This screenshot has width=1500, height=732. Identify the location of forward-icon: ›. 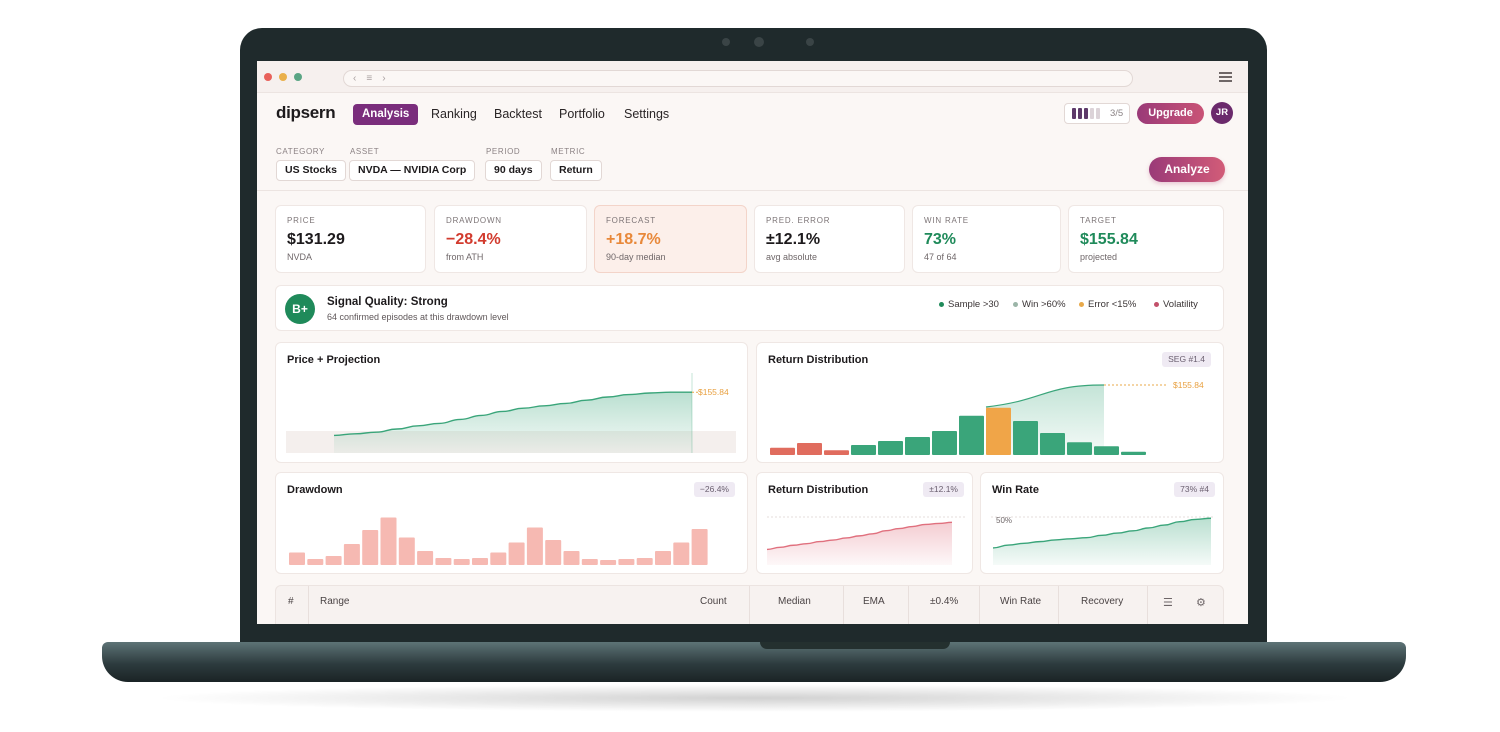
(384, 78).